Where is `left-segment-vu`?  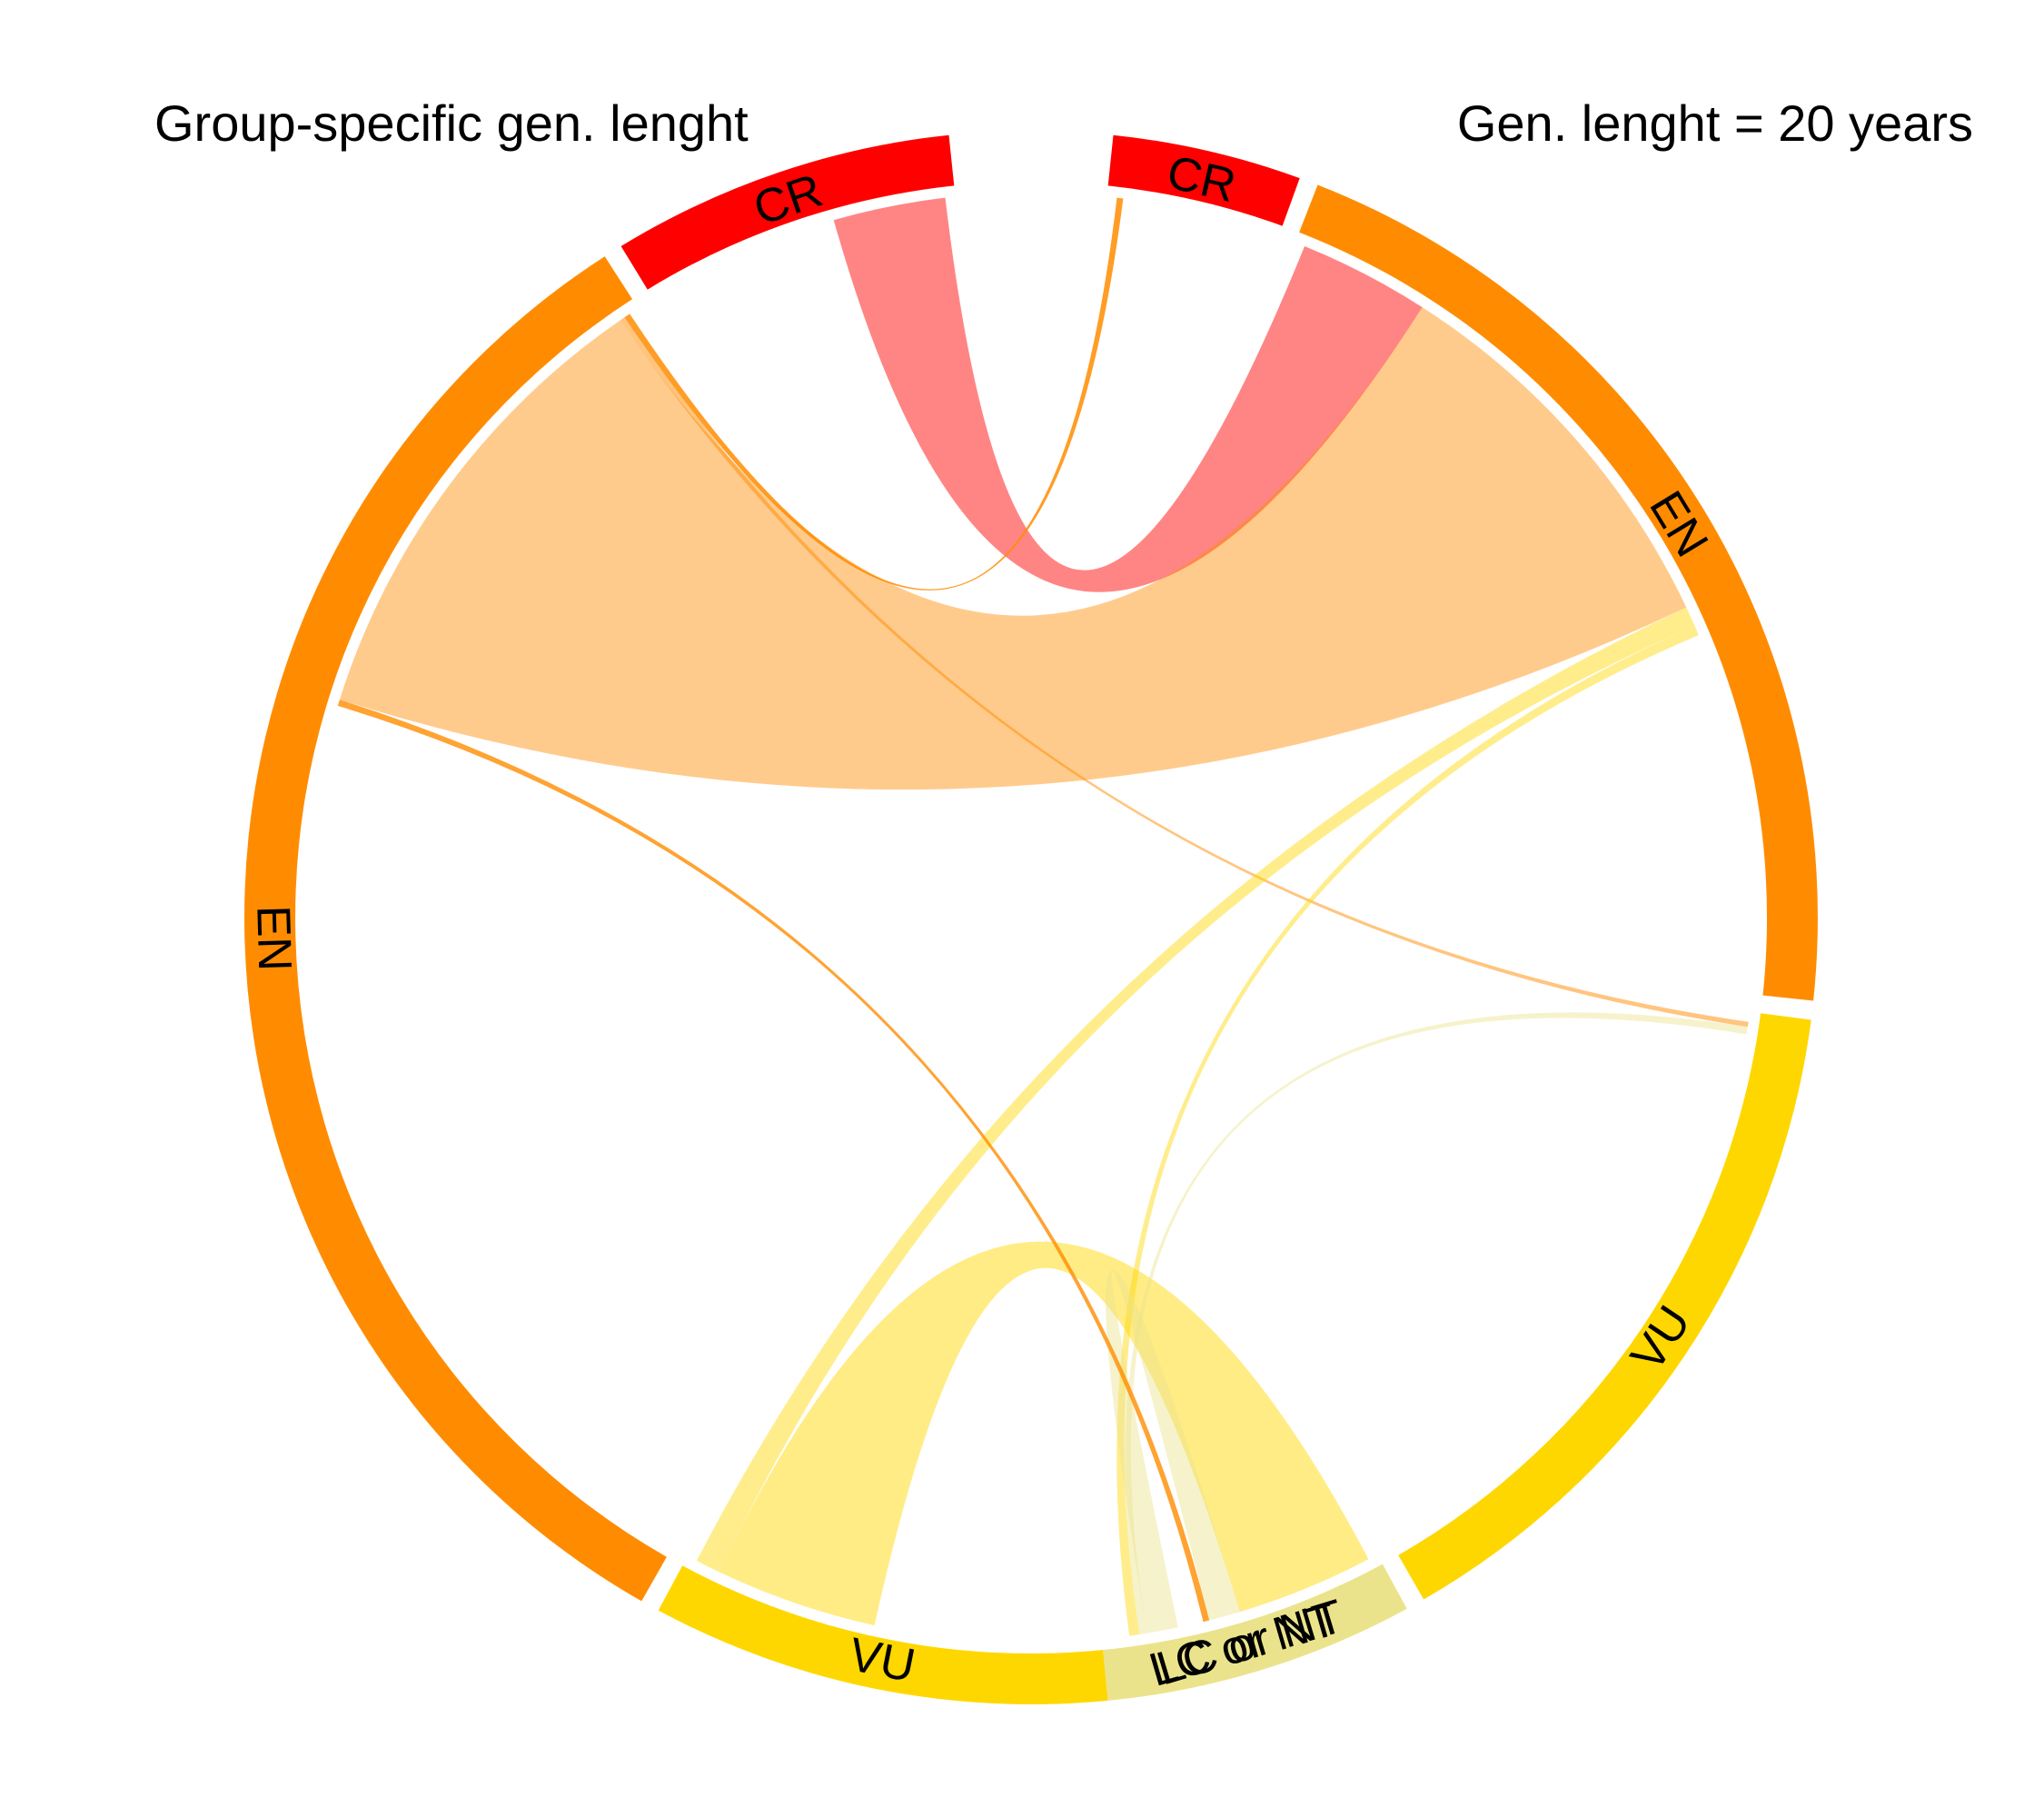
left-segment-vu is located at coordinates (883, 1635).